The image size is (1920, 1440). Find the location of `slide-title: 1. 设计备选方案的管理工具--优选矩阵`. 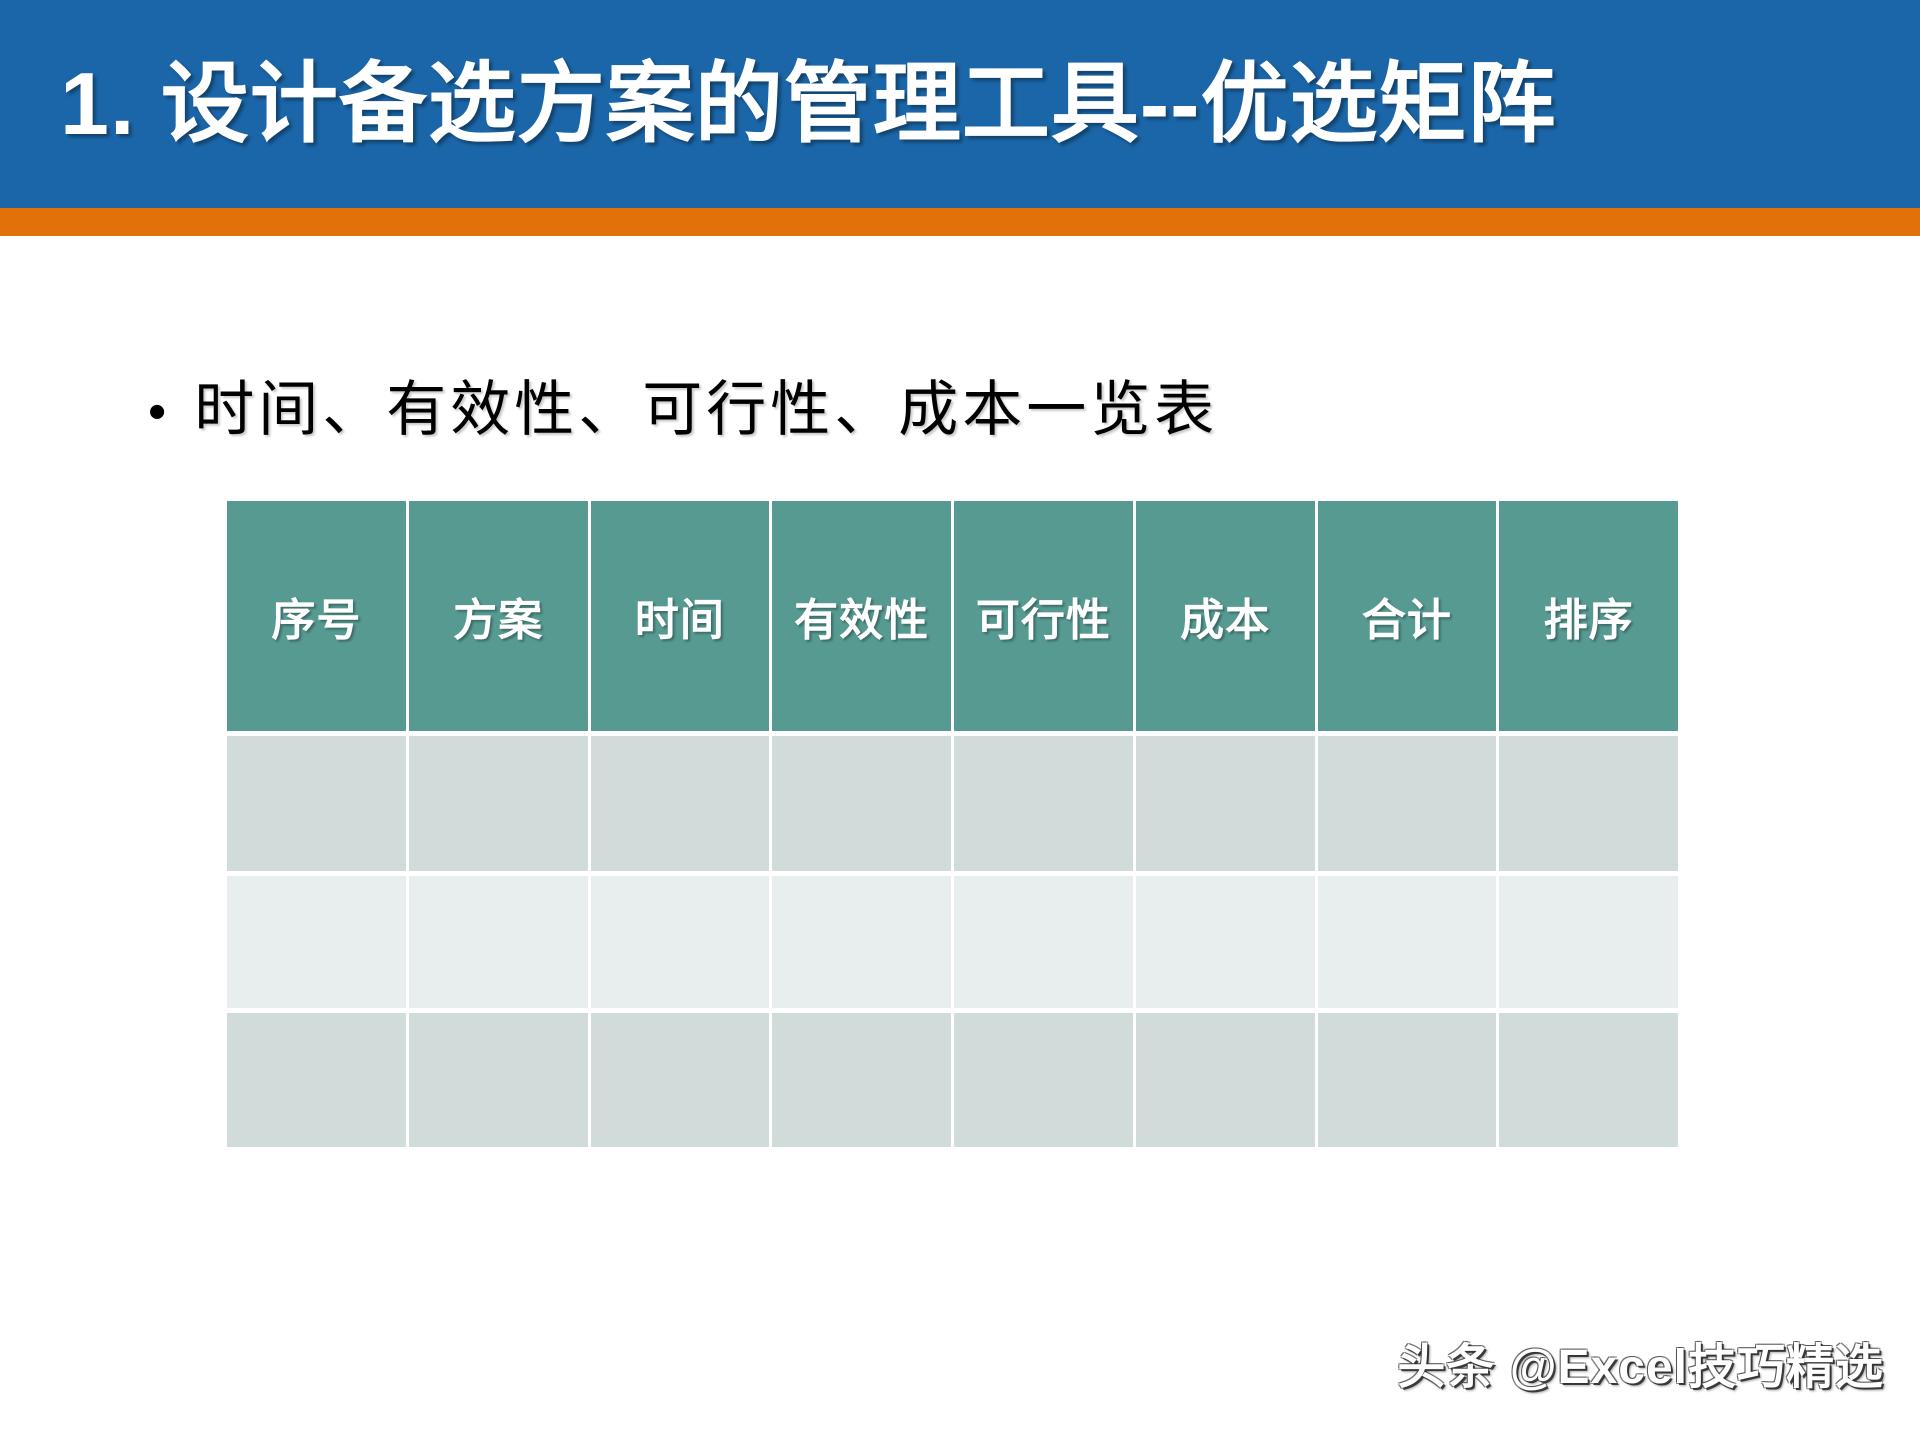

slide-title: 1. 设计备选方案的管理工具--优选矩阵 is located at coordinates (808, 103).